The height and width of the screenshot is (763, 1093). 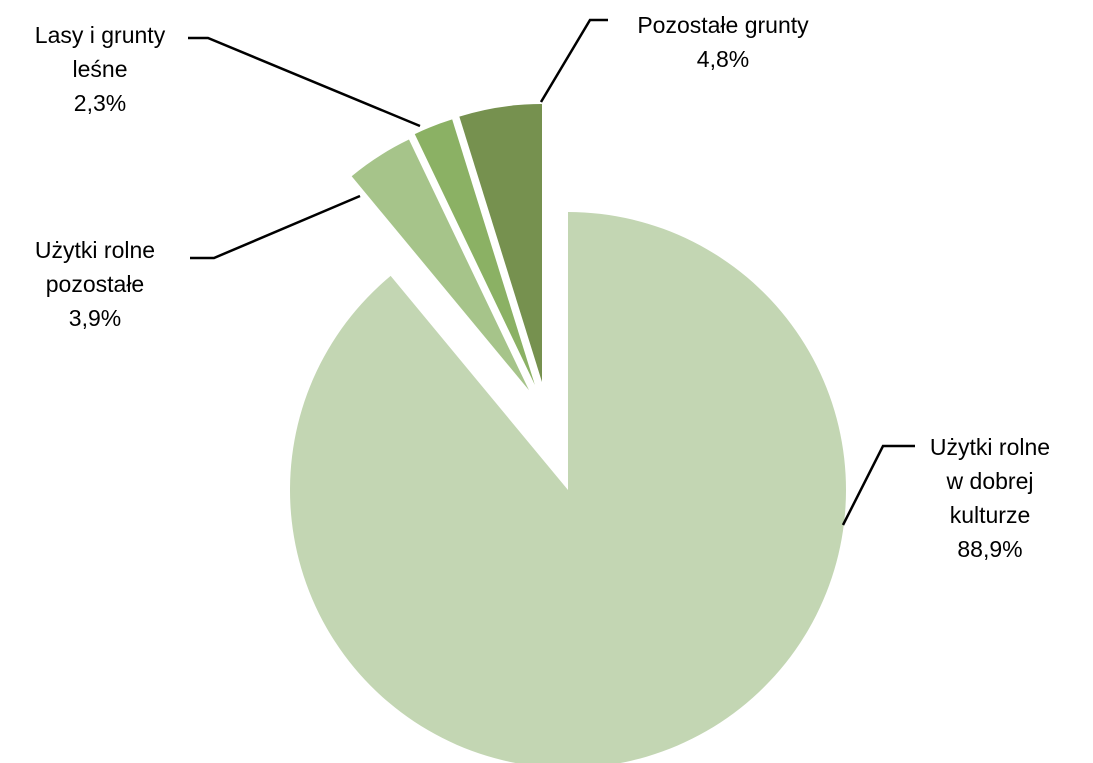 What do you see at coordinates (573, 60) in the screenshot?
I see `leader-line-pozostale-grunty` at bounding box center [573, 60].